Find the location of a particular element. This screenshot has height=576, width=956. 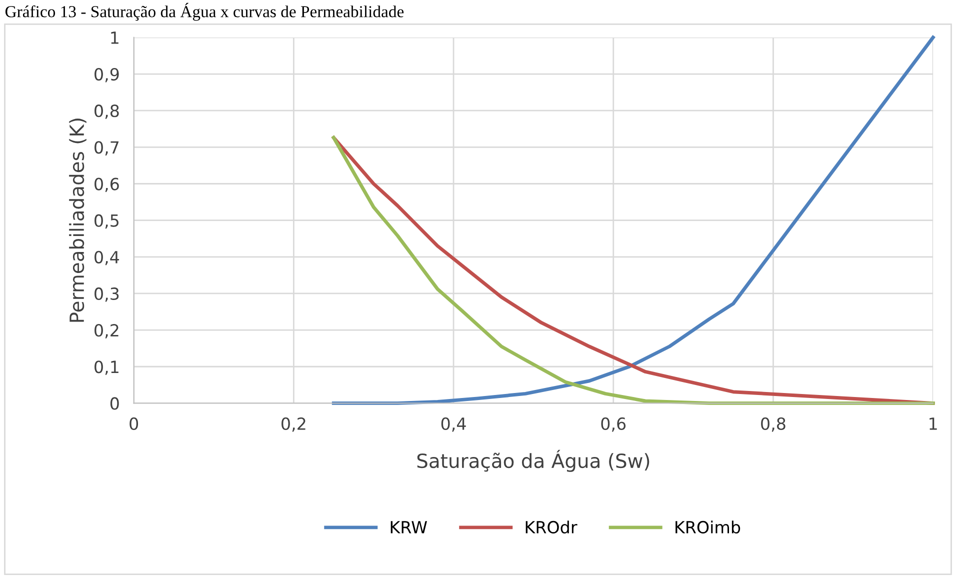

x-tick-label: 0,4 is located at coordinates (453, 424).